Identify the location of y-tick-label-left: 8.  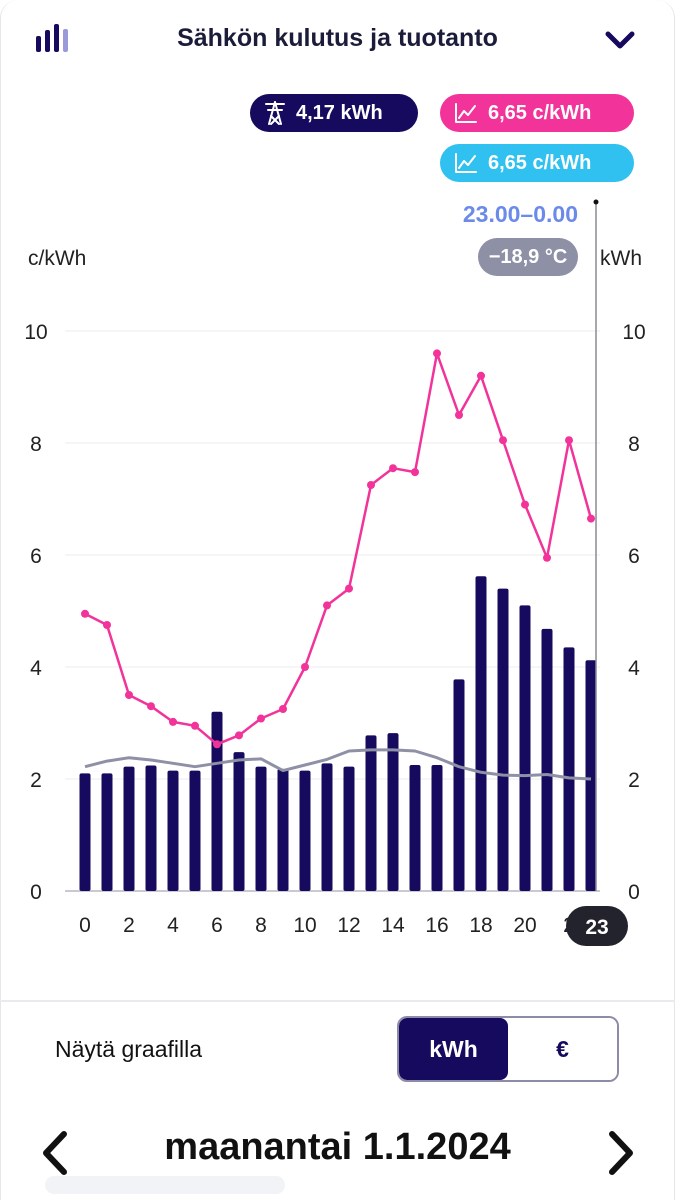
(36, 444).